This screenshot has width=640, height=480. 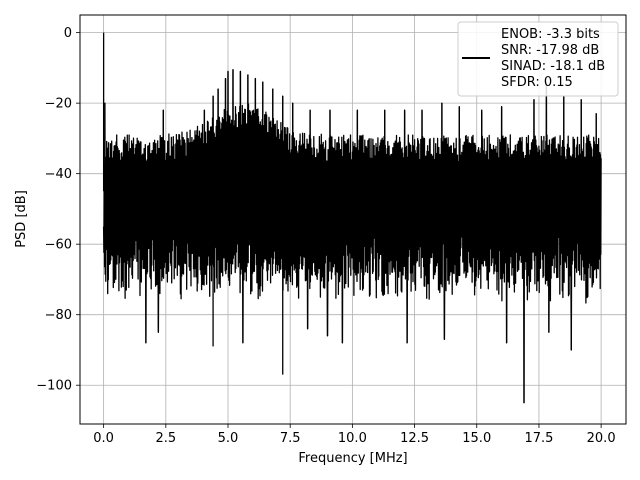 I want to click on y-axis: 0 −20 −40 −60 −80 −100, so click(x=58, y=210).